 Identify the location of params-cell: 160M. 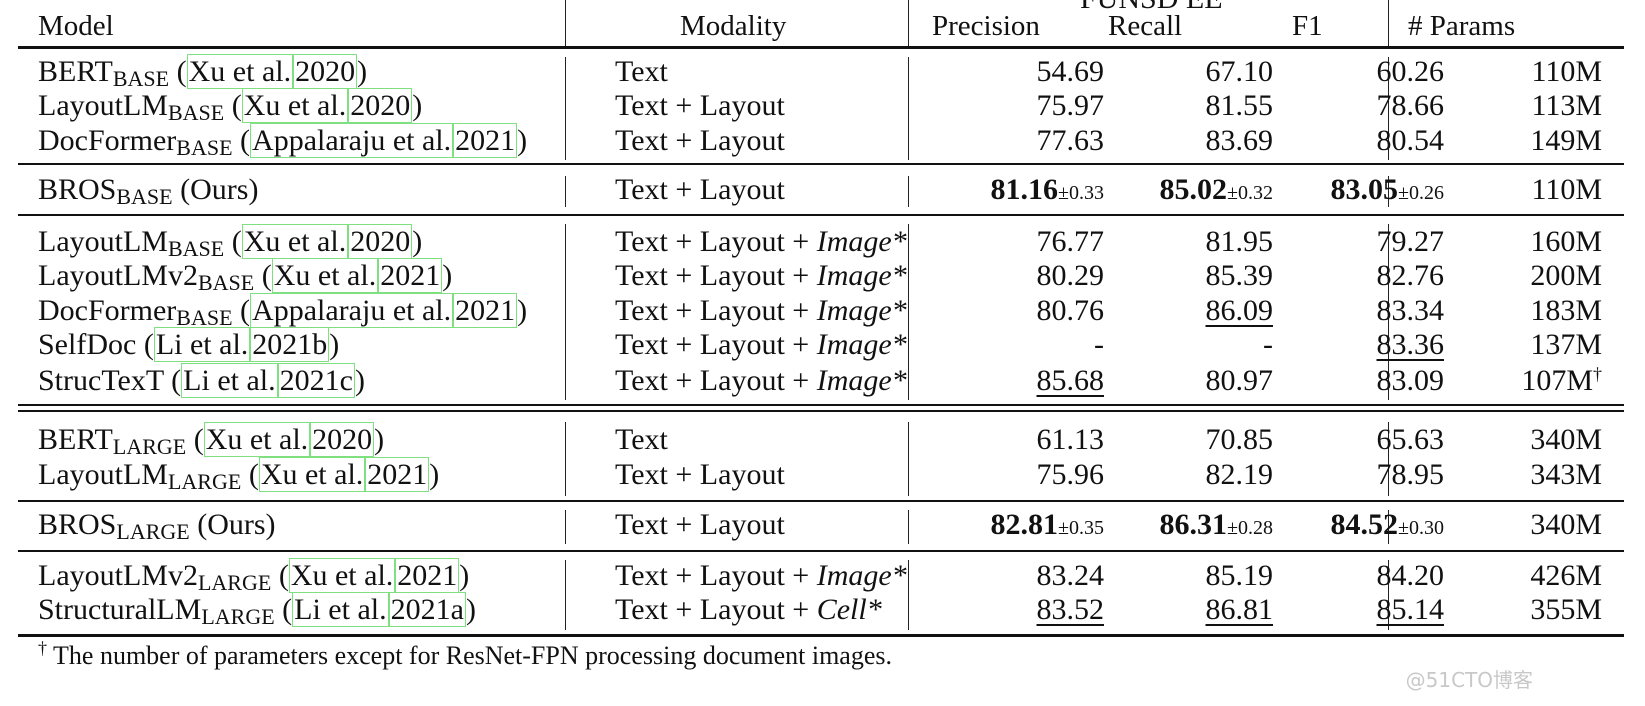
(1532, 242).